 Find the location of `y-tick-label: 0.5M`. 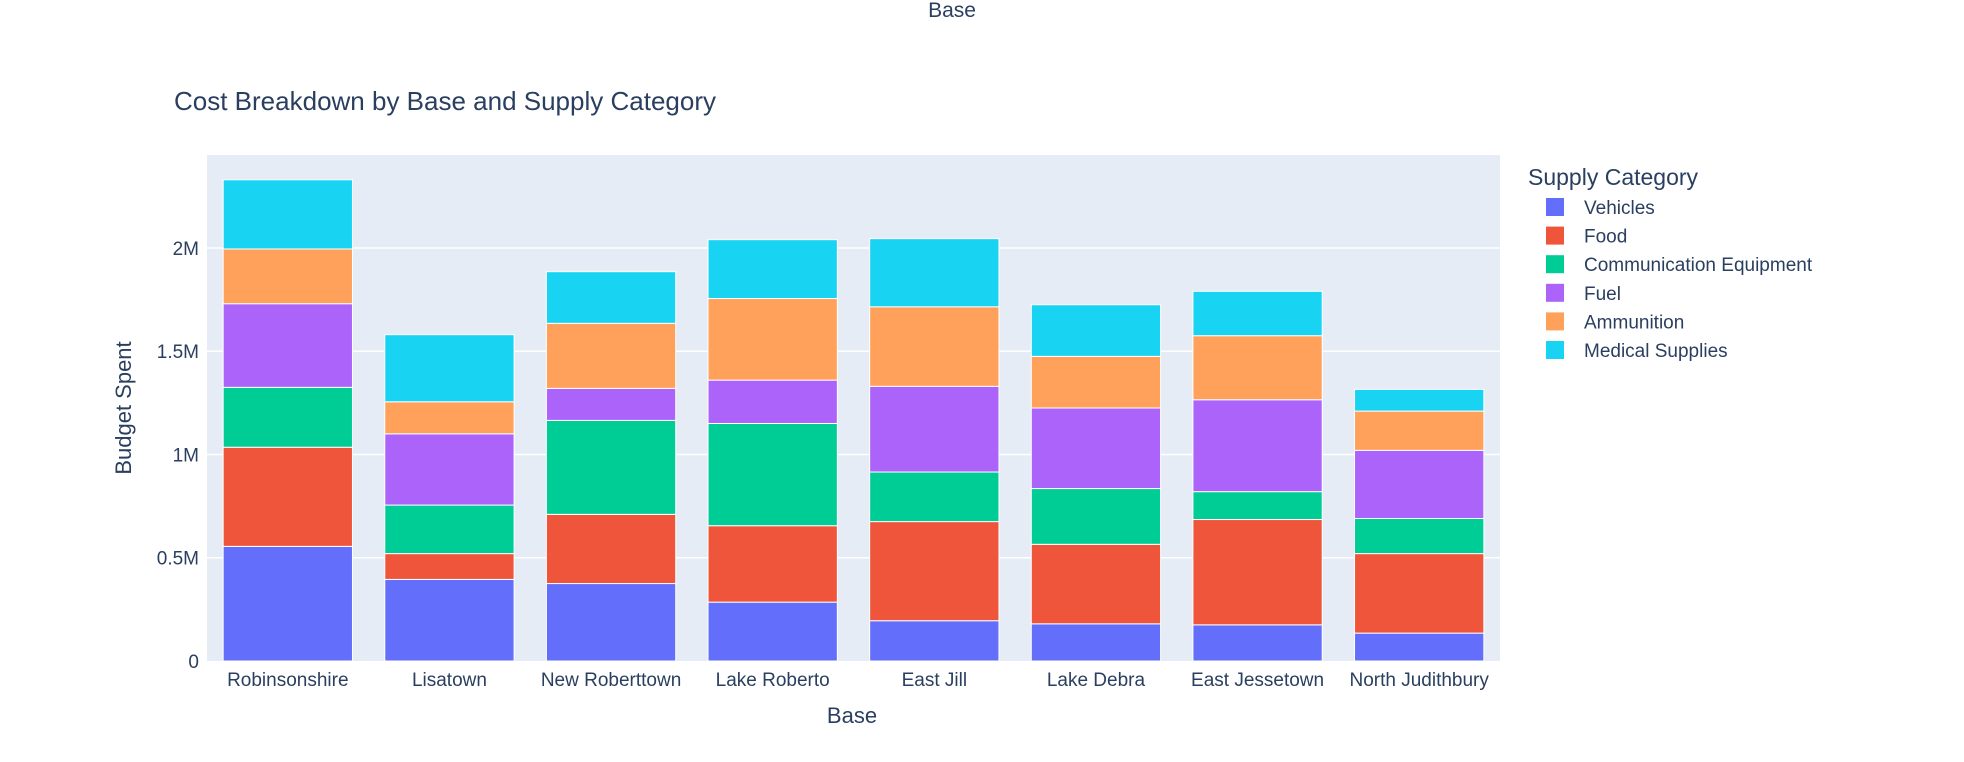

y-tick-label: 0.5M is located at coordinates (178, 559).